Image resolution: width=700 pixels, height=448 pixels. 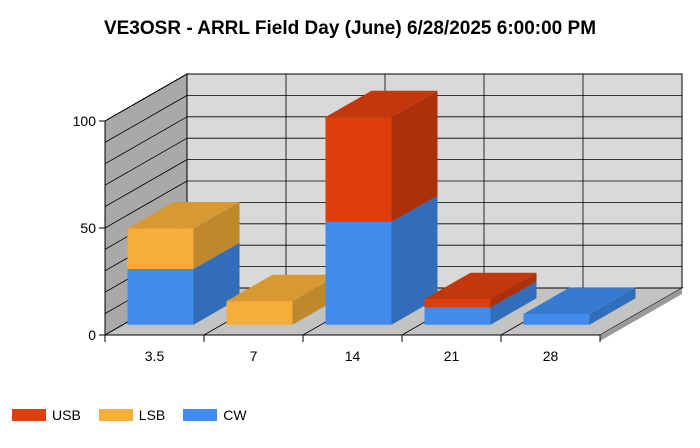 I want to click on y-tick-label: 100, so click(x=85, y=121).